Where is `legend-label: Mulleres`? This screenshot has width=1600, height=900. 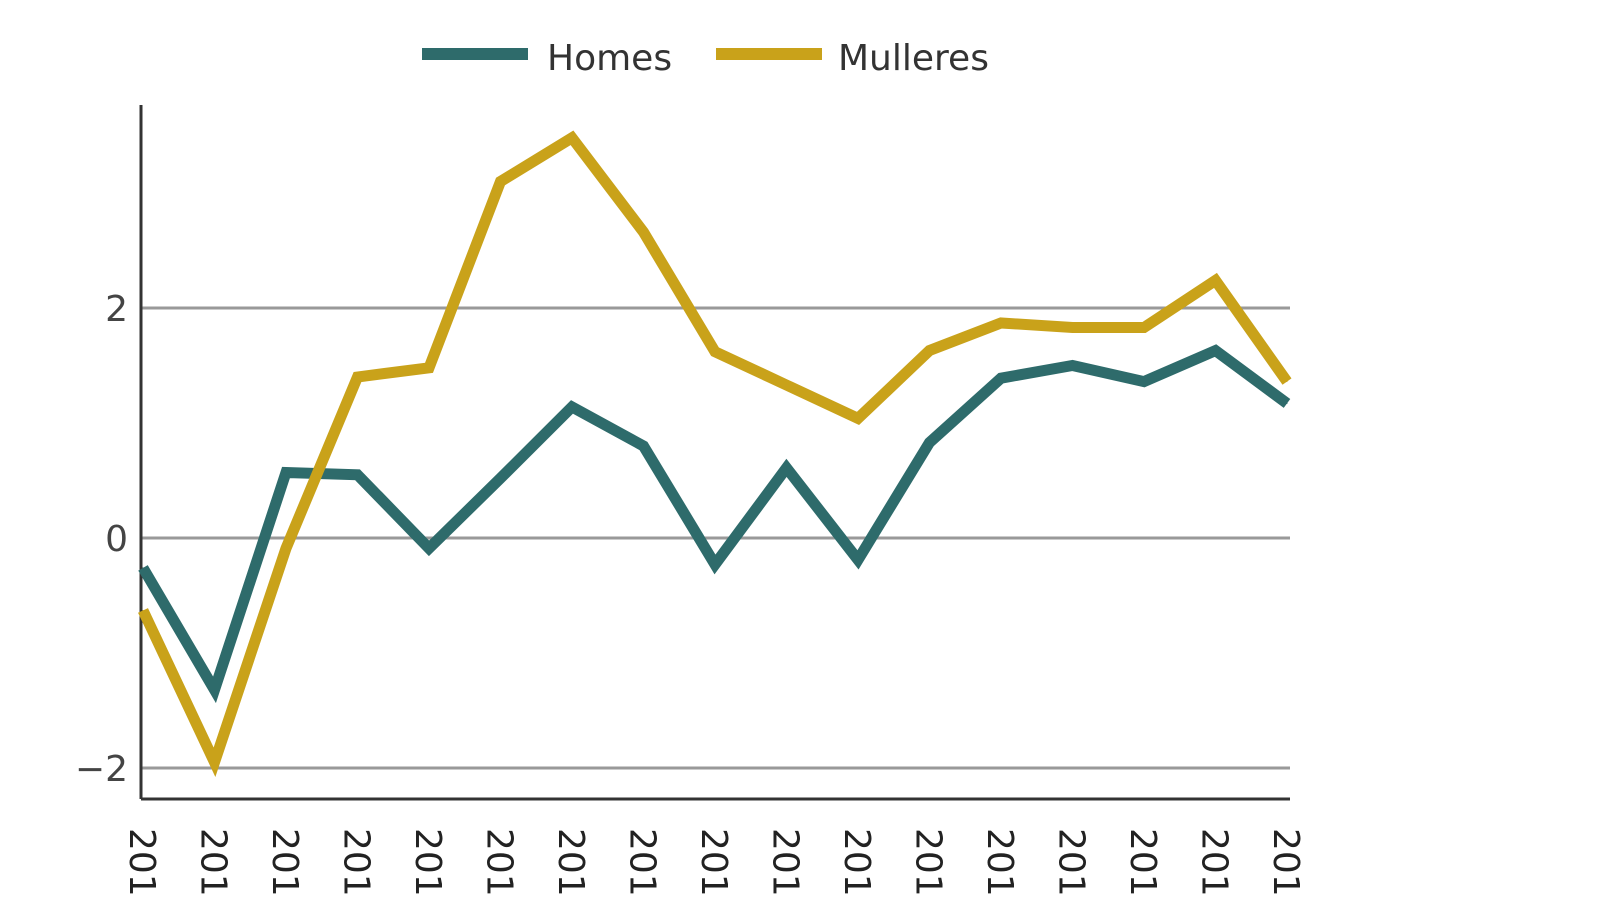
legend-label: Mulleres is located at coordinates (913, 58).